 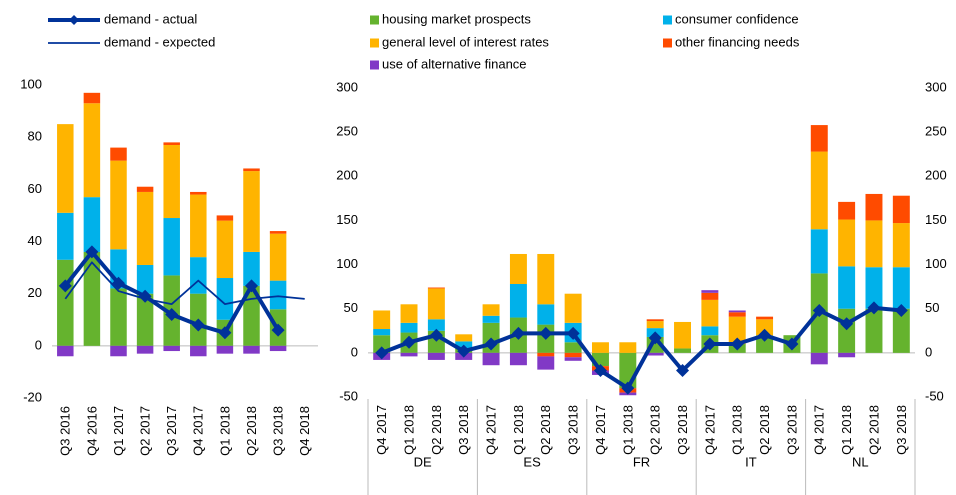 What do you see at coordinates (347, 131) in the screenshot?
I see `y-tick-label: 250` at bounding box center [347, 131].